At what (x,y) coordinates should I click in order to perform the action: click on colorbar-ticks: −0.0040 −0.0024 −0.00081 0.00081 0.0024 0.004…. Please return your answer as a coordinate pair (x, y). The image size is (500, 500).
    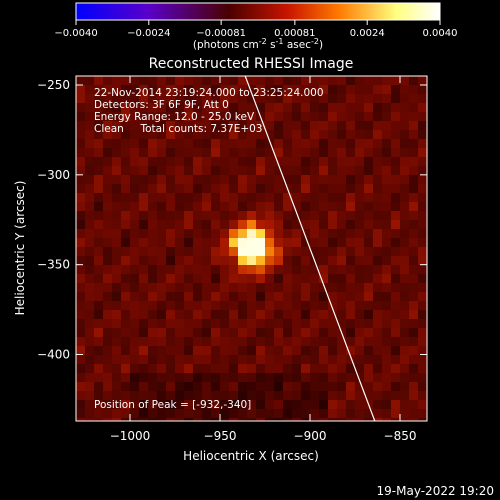
    Looking at the image, I should click on (256, 29).